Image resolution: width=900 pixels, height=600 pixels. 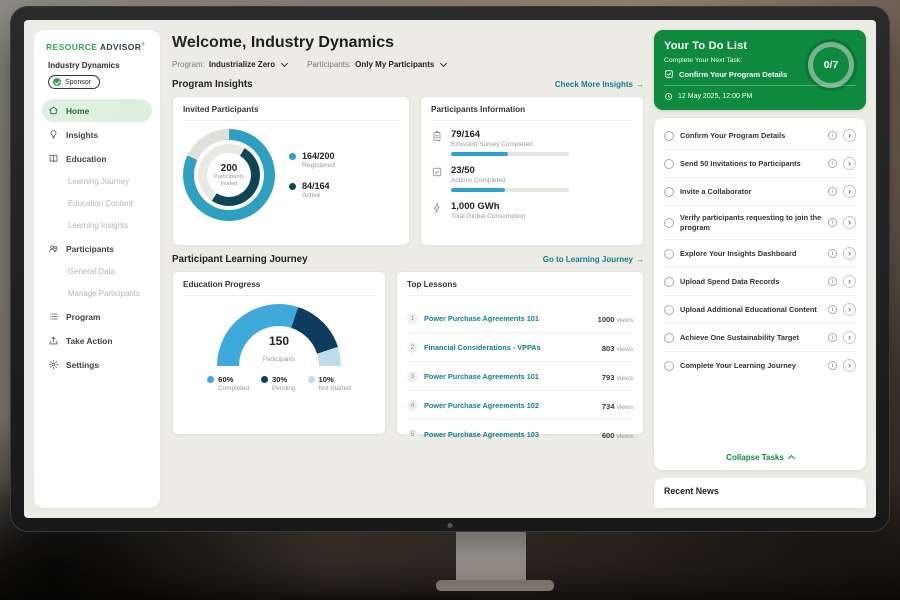 I want to click on stat-label: Actions Completed, so click(x=478, y=180).